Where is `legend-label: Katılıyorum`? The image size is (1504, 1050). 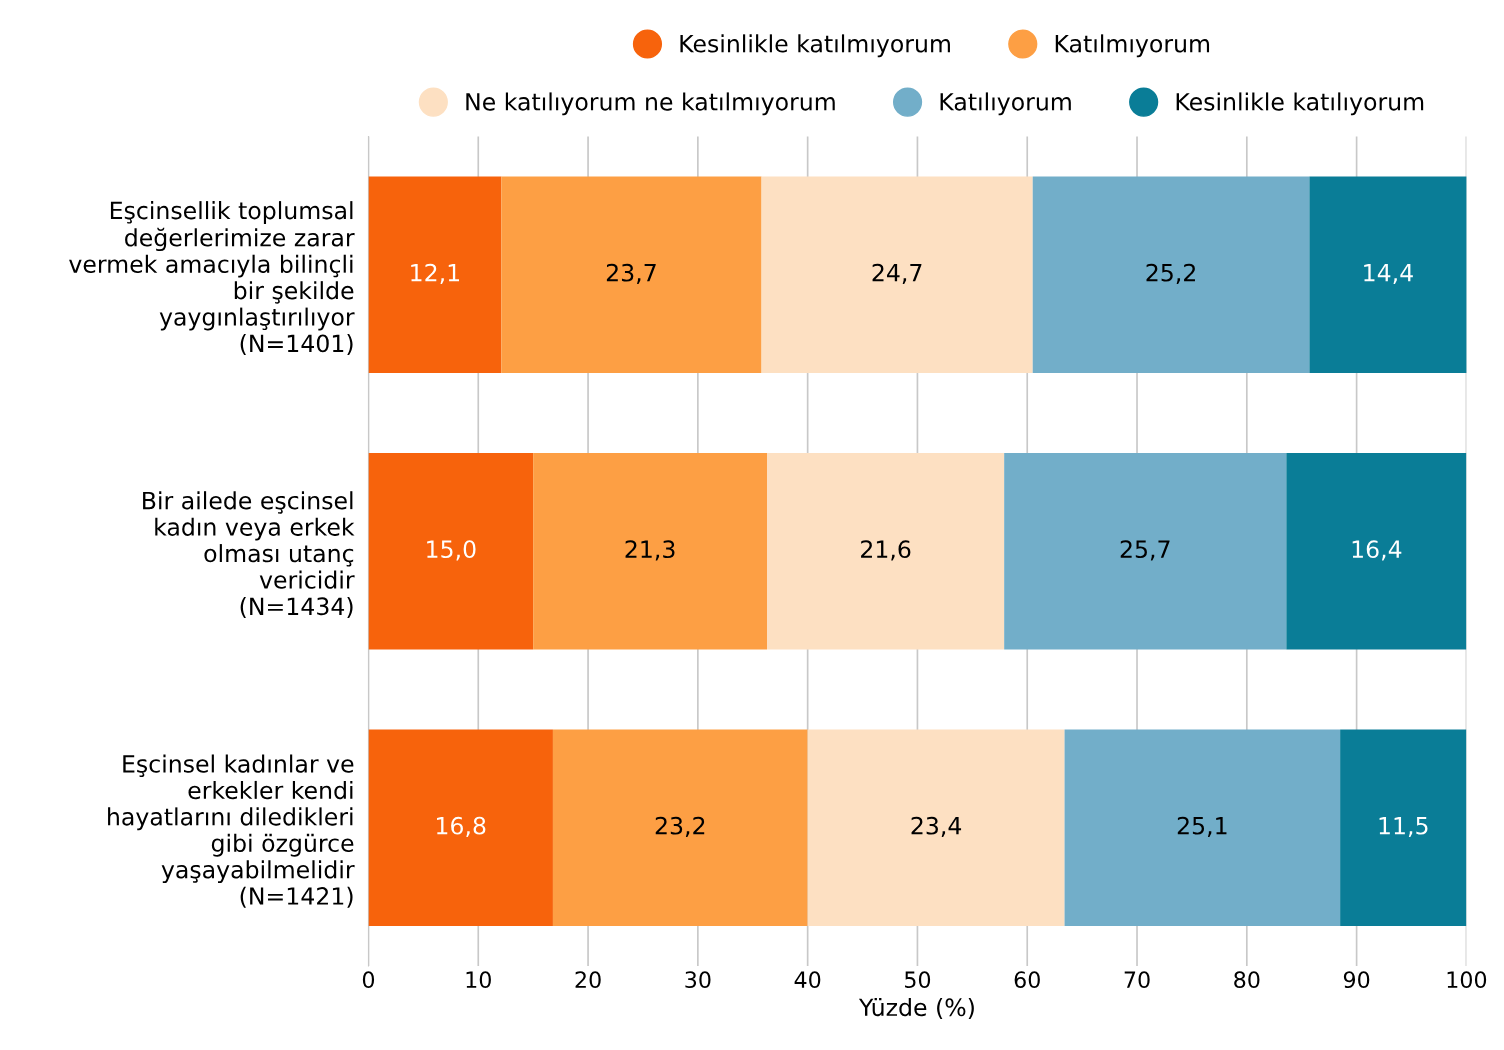 legend-label: Katılıyorum is located at coordinates (1005, 104).